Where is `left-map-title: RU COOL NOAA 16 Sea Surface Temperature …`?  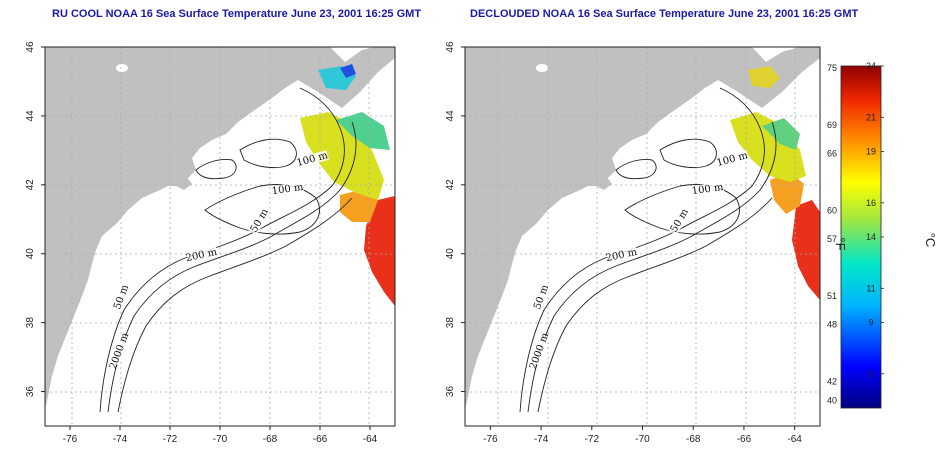
left-map-title: RU COOL NOAA 16 Sea Surface Temperature … is located at coordinates (237, 14).